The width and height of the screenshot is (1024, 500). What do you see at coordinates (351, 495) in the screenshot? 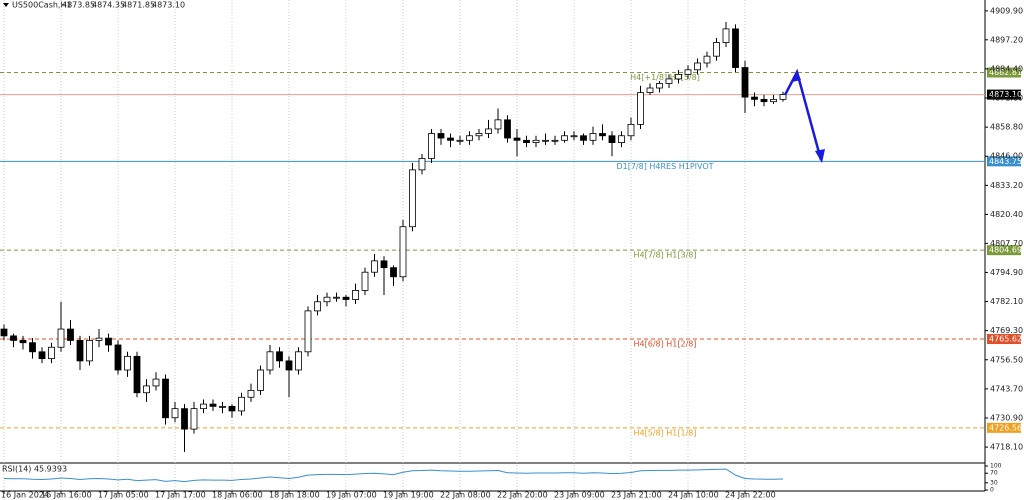
I see `x-tick-label: 19 Jan 07:00` at bounding box center [351, 495].